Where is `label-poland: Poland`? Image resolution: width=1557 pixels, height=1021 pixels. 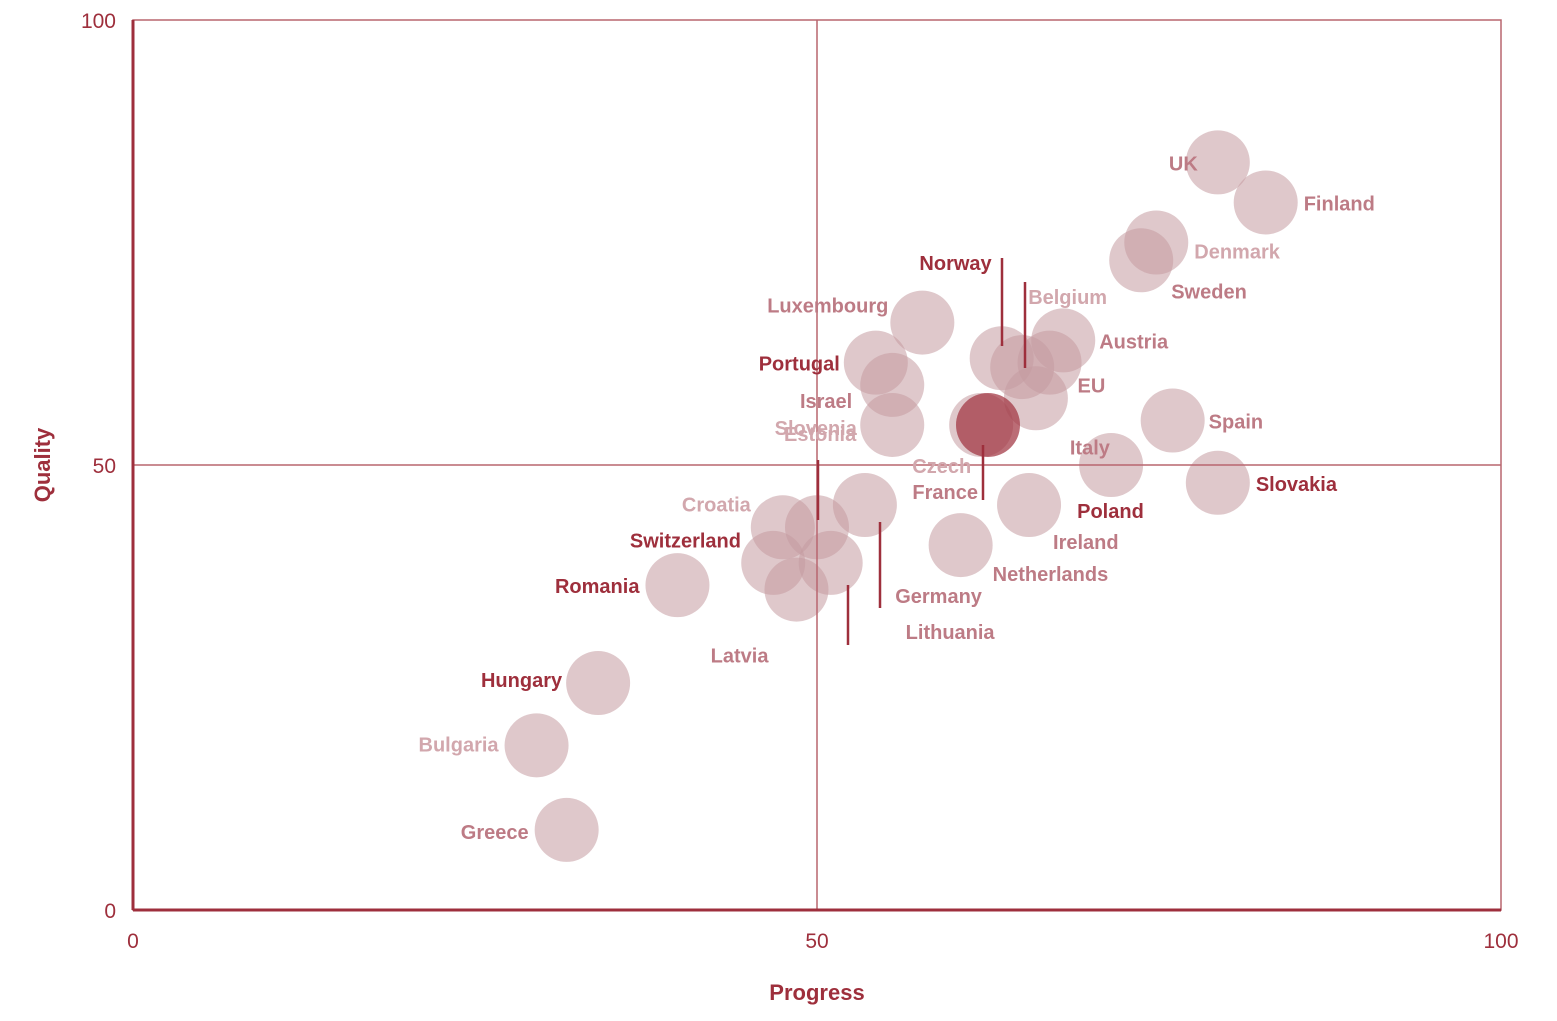
label-poland: Poland is located at coordinates (1110, 512).